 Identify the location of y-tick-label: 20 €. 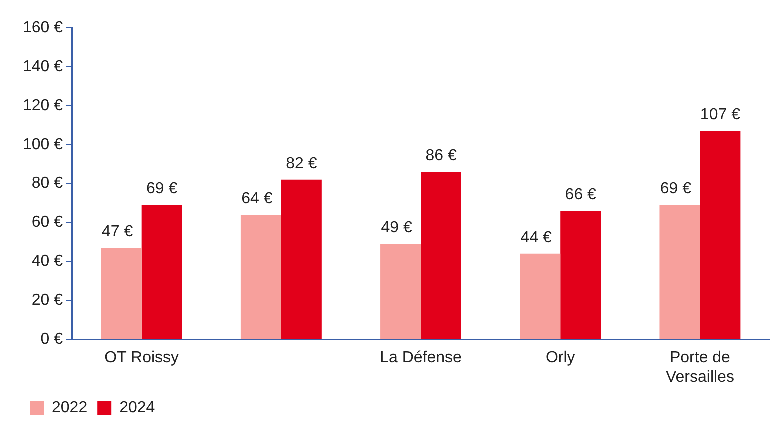
(48, 301).